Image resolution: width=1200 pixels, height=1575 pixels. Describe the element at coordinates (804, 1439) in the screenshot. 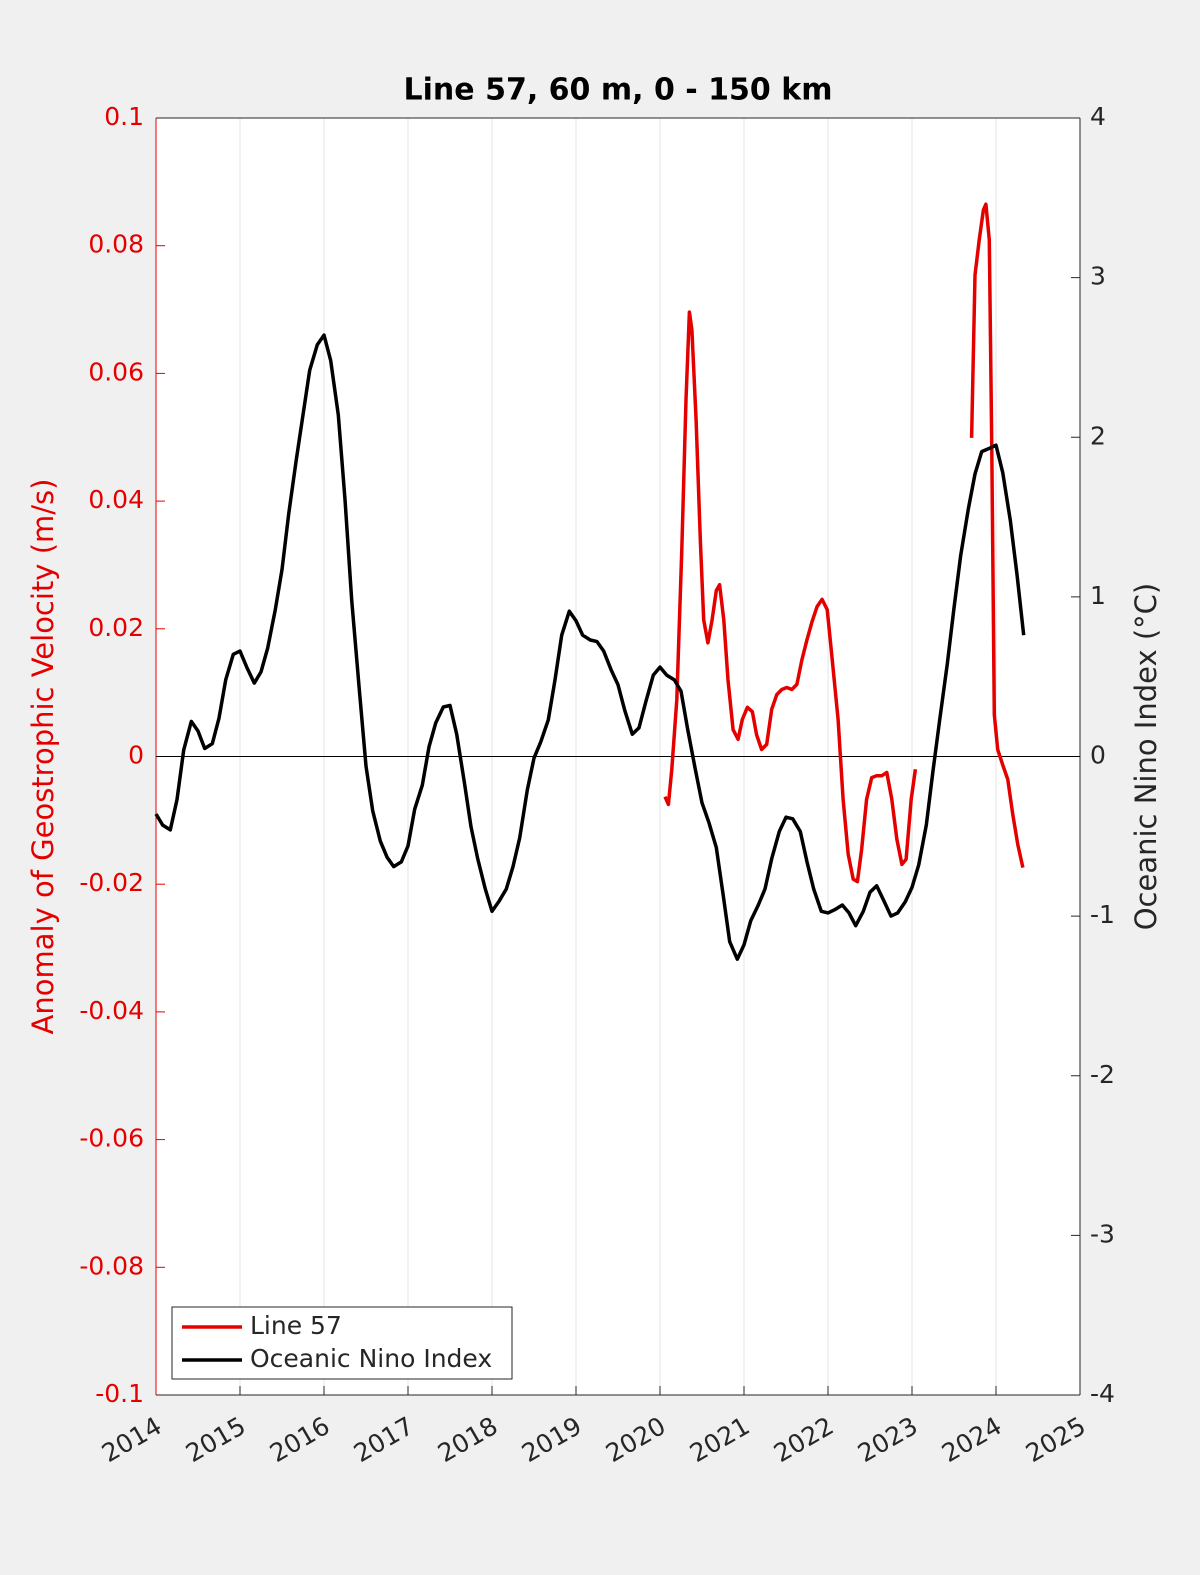

I see `x-tick-label: 2022` at that location.